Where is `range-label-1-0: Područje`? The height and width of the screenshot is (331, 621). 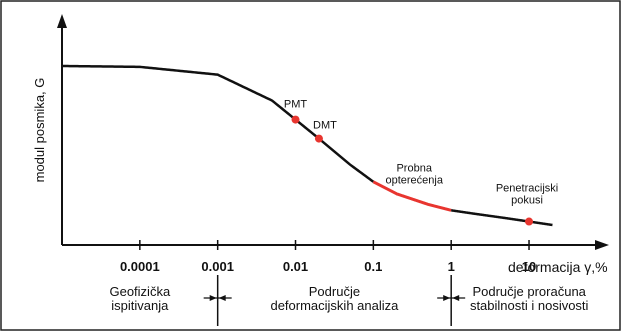 range-label-1-0: Područje is located at coordinates (334, 291).